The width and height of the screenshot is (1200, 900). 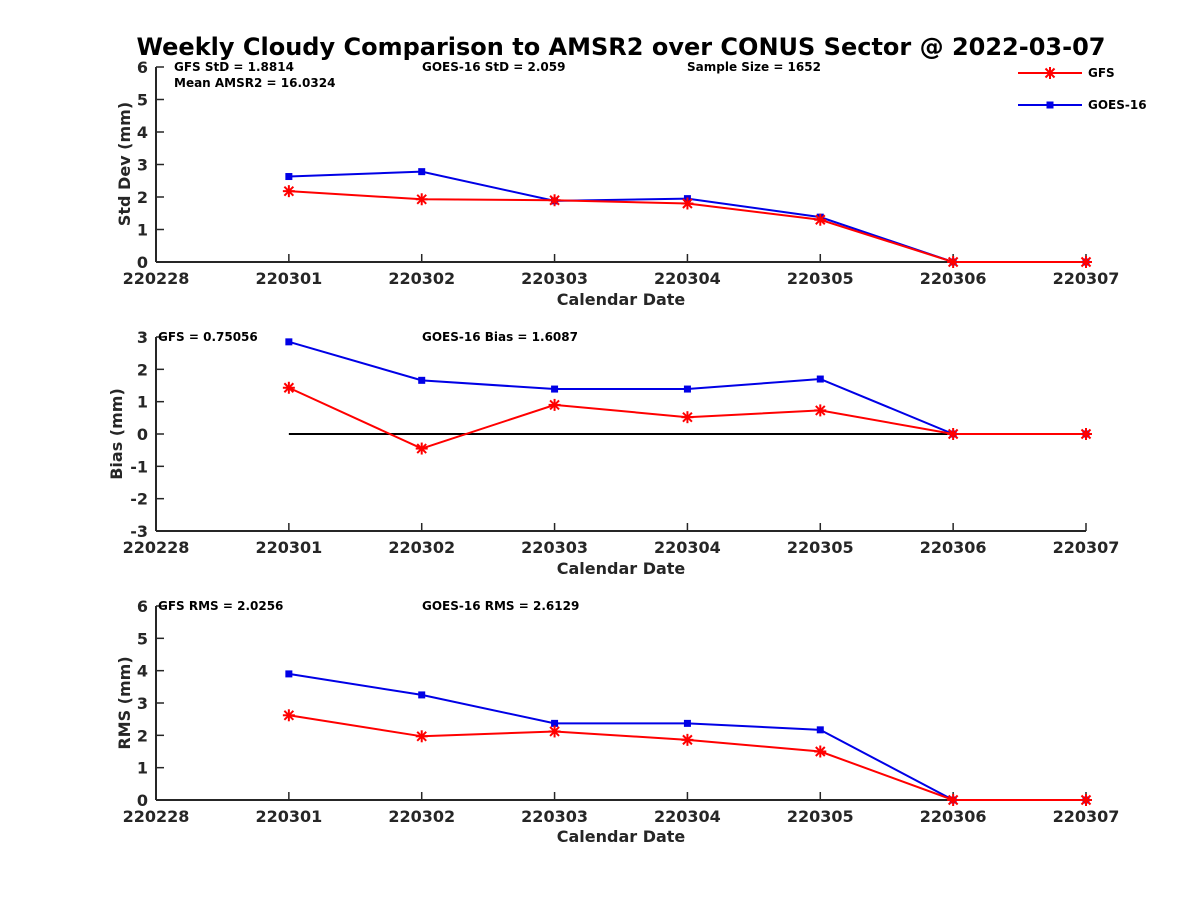 I want to click on series-line-gfs, so click(x=687, y=757).